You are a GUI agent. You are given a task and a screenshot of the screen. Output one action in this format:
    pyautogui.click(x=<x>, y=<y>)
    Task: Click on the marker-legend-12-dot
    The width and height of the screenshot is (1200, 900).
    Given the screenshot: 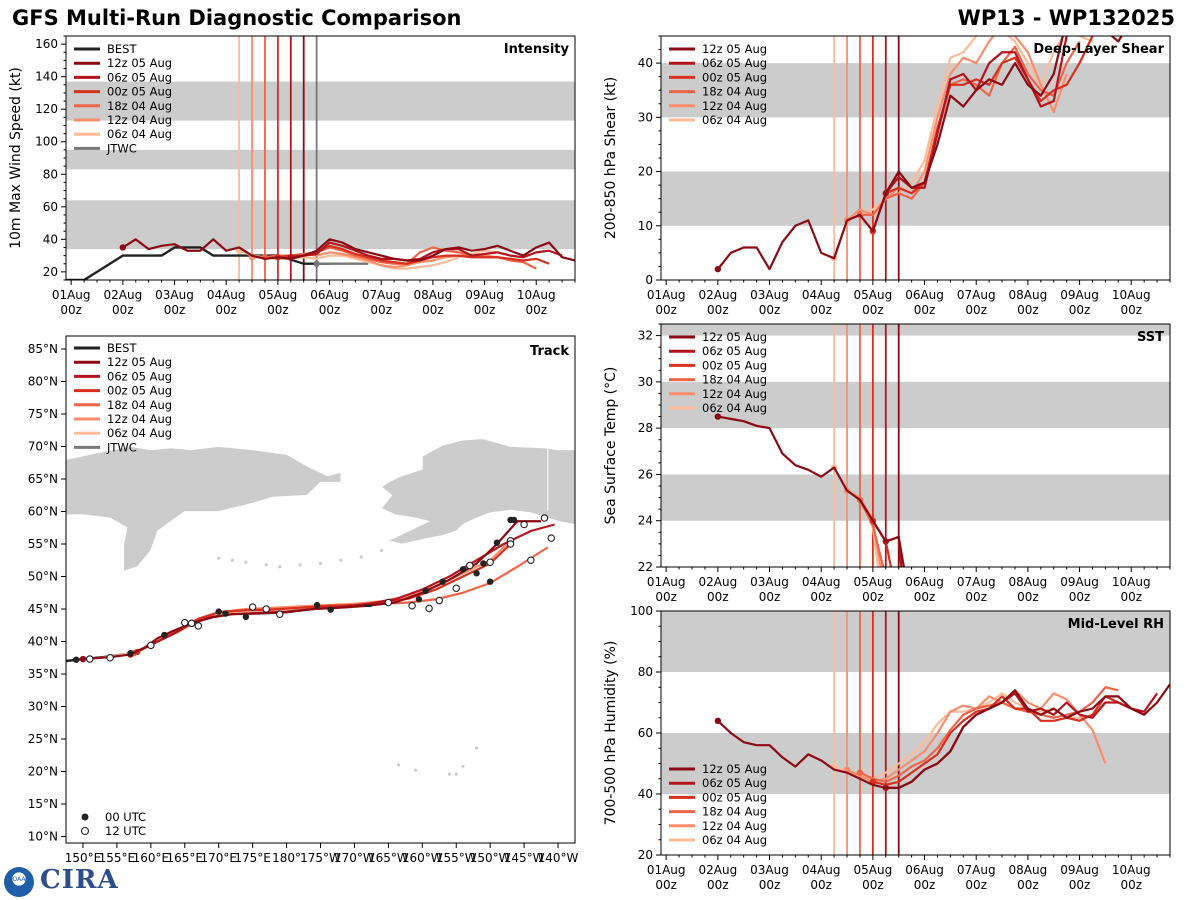 What is the action you would take?
    pyautogui.click(x=85, y=831)
    